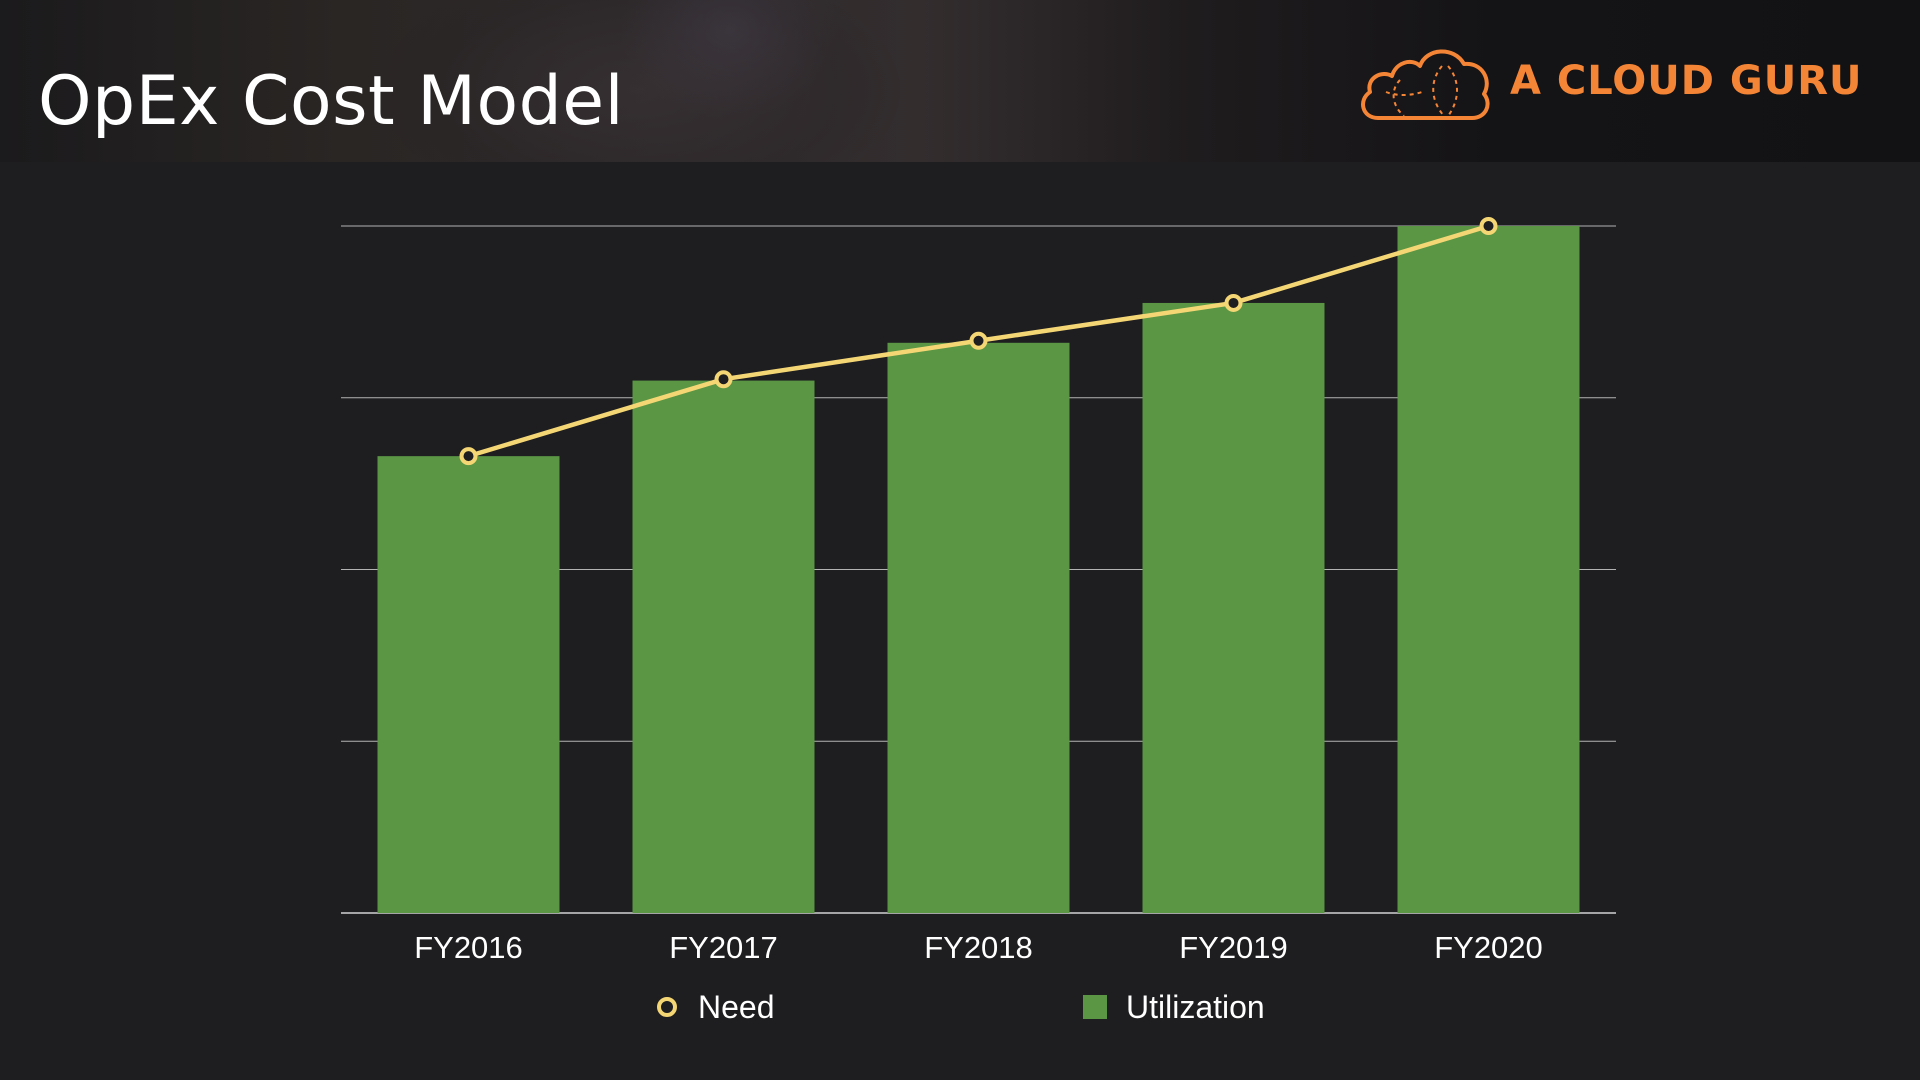  What do you see at coordinates (331, 101) in the screenshot?
I see `page-title: OpEx Cost Model` at bounding box center [331, 101].